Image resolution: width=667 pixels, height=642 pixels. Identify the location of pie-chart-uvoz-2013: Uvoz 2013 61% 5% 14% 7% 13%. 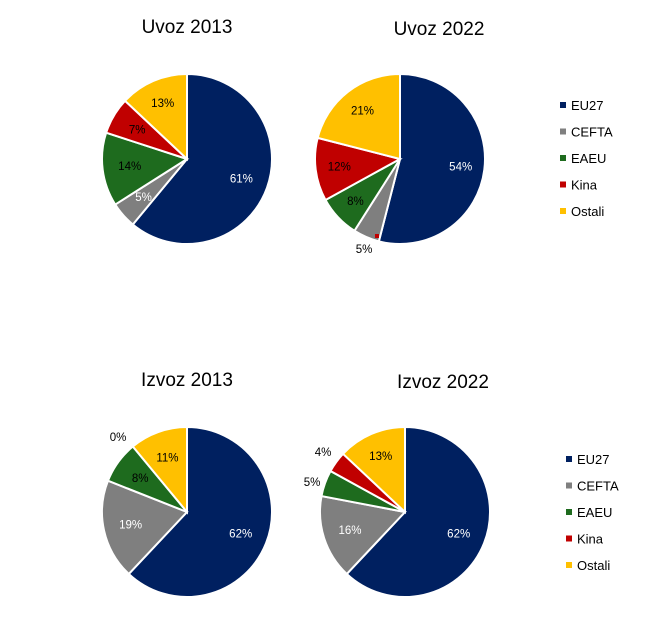
(187, 131).